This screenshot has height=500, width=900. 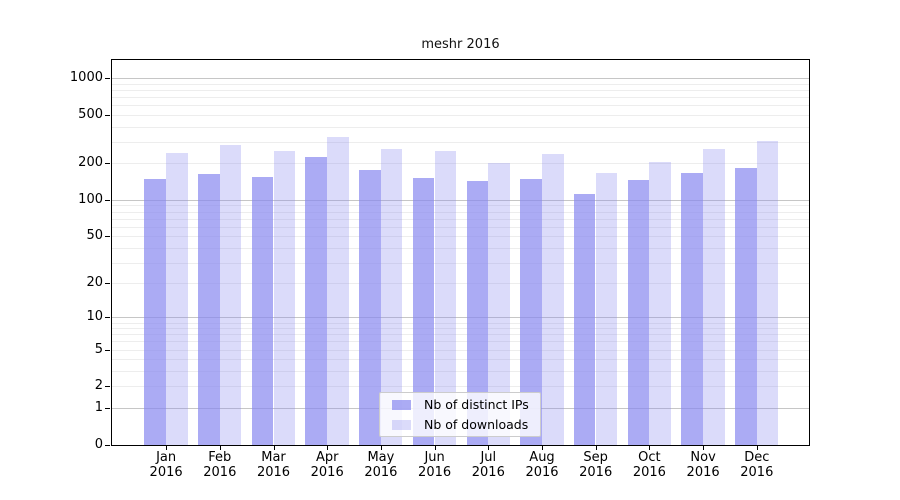 I want to click on bar-downloads-jan-2016, so click(x=177, y=299).